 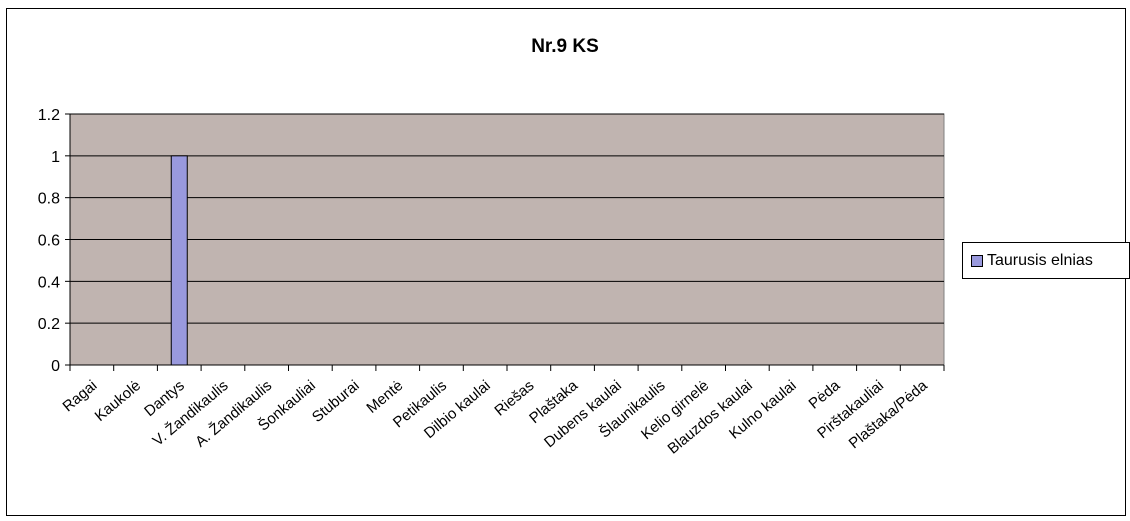 I want to click on x-tick-label: V. Žandikaulis, so click(x=190, y=413).